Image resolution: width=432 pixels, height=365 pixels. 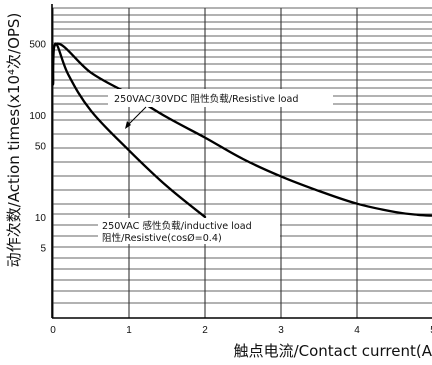 What do you see at coordinates (281, 330) in the screenshot?
I see `x-tick-3: 3` at bounding box center [281, 330].